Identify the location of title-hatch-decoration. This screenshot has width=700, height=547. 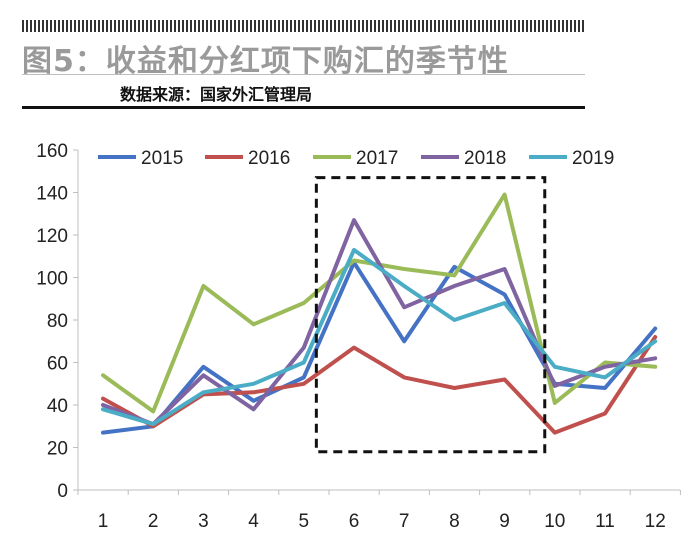
(303, 26).